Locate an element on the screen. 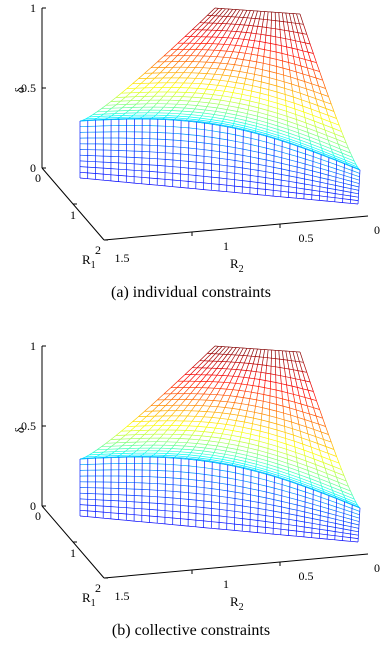  z-tick-label: 0 is located at coordinates (33, 168).